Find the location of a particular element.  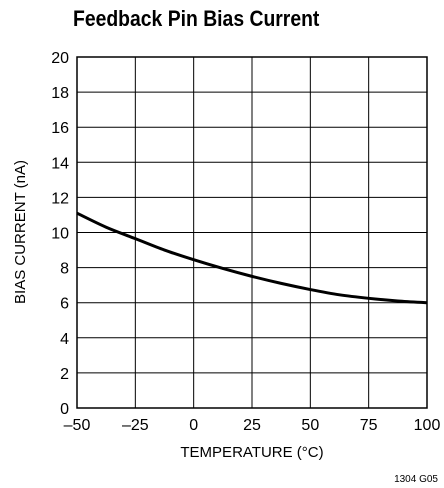

y-tick-labels: 0 2 4 6 8 10 12 14 16 18 20 is located at coordinates (60, 234).